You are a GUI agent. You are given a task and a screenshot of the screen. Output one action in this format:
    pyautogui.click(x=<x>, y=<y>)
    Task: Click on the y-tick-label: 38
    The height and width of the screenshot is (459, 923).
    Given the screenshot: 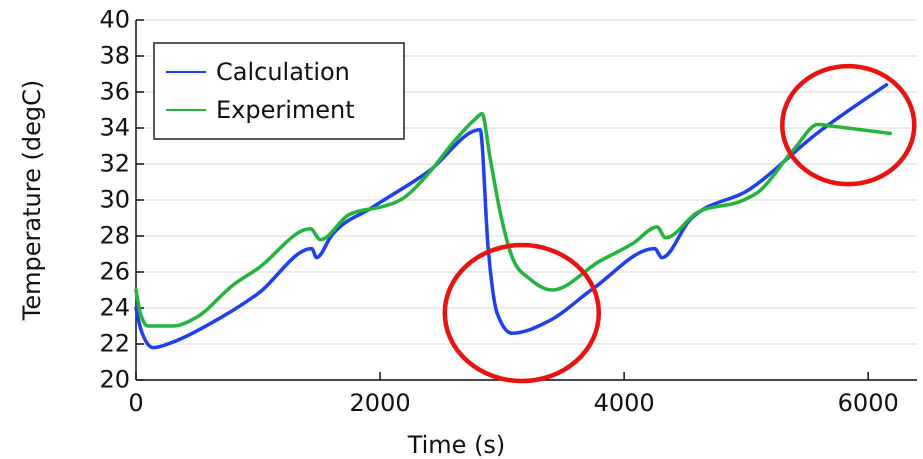 What is the action you would take?
    pyautogui.click(x=114, y=56)
    